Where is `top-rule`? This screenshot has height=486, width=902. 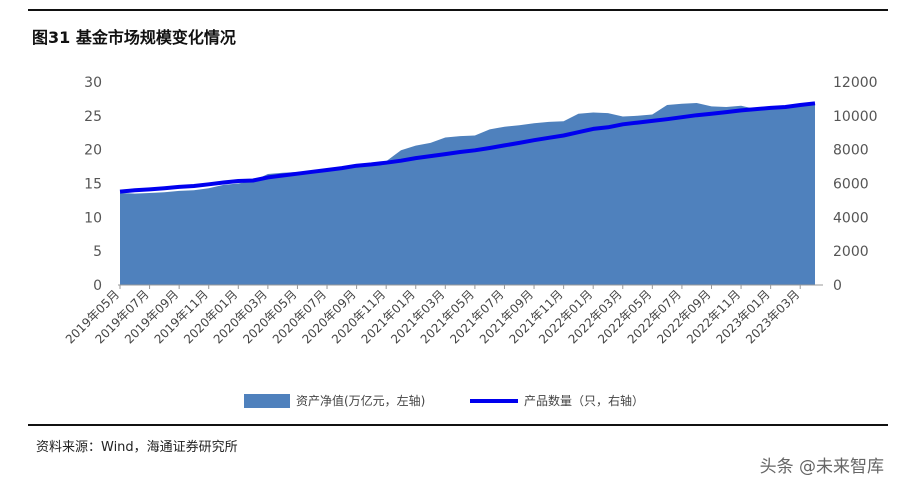 top-rule is located at coordinates (458, 10).